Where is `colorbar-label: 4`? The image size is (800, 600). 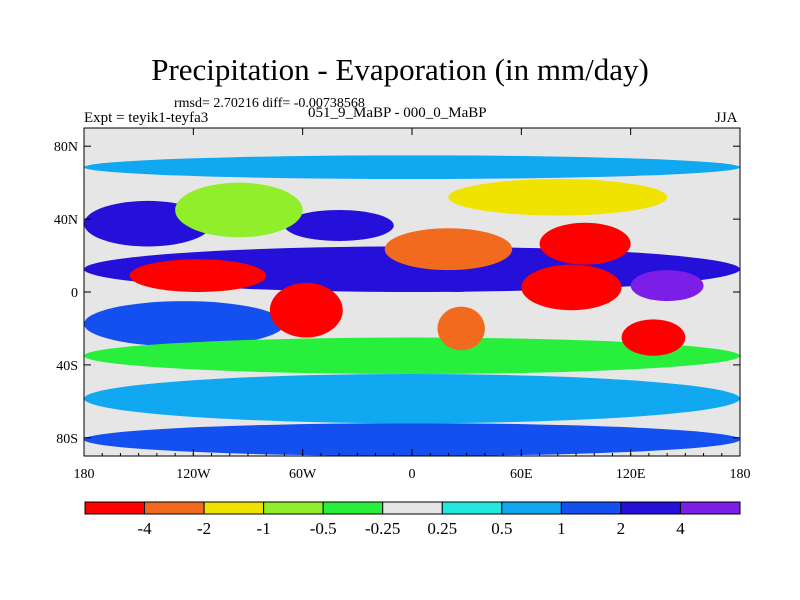 colorbar-label: 4 is located at coordinates (680, 528).